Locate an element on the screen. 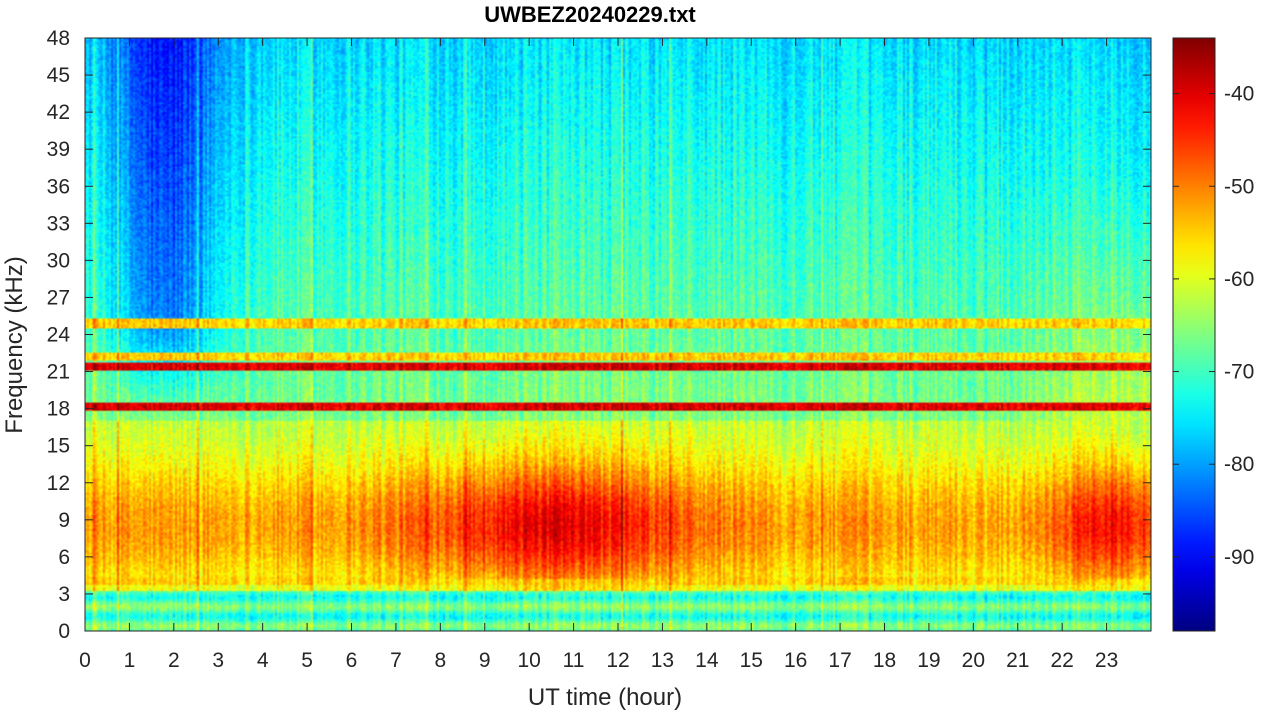 The height and width of the screenshot is (720, 1264). x-tick-label: 14 is located at coordinates (707, 660).